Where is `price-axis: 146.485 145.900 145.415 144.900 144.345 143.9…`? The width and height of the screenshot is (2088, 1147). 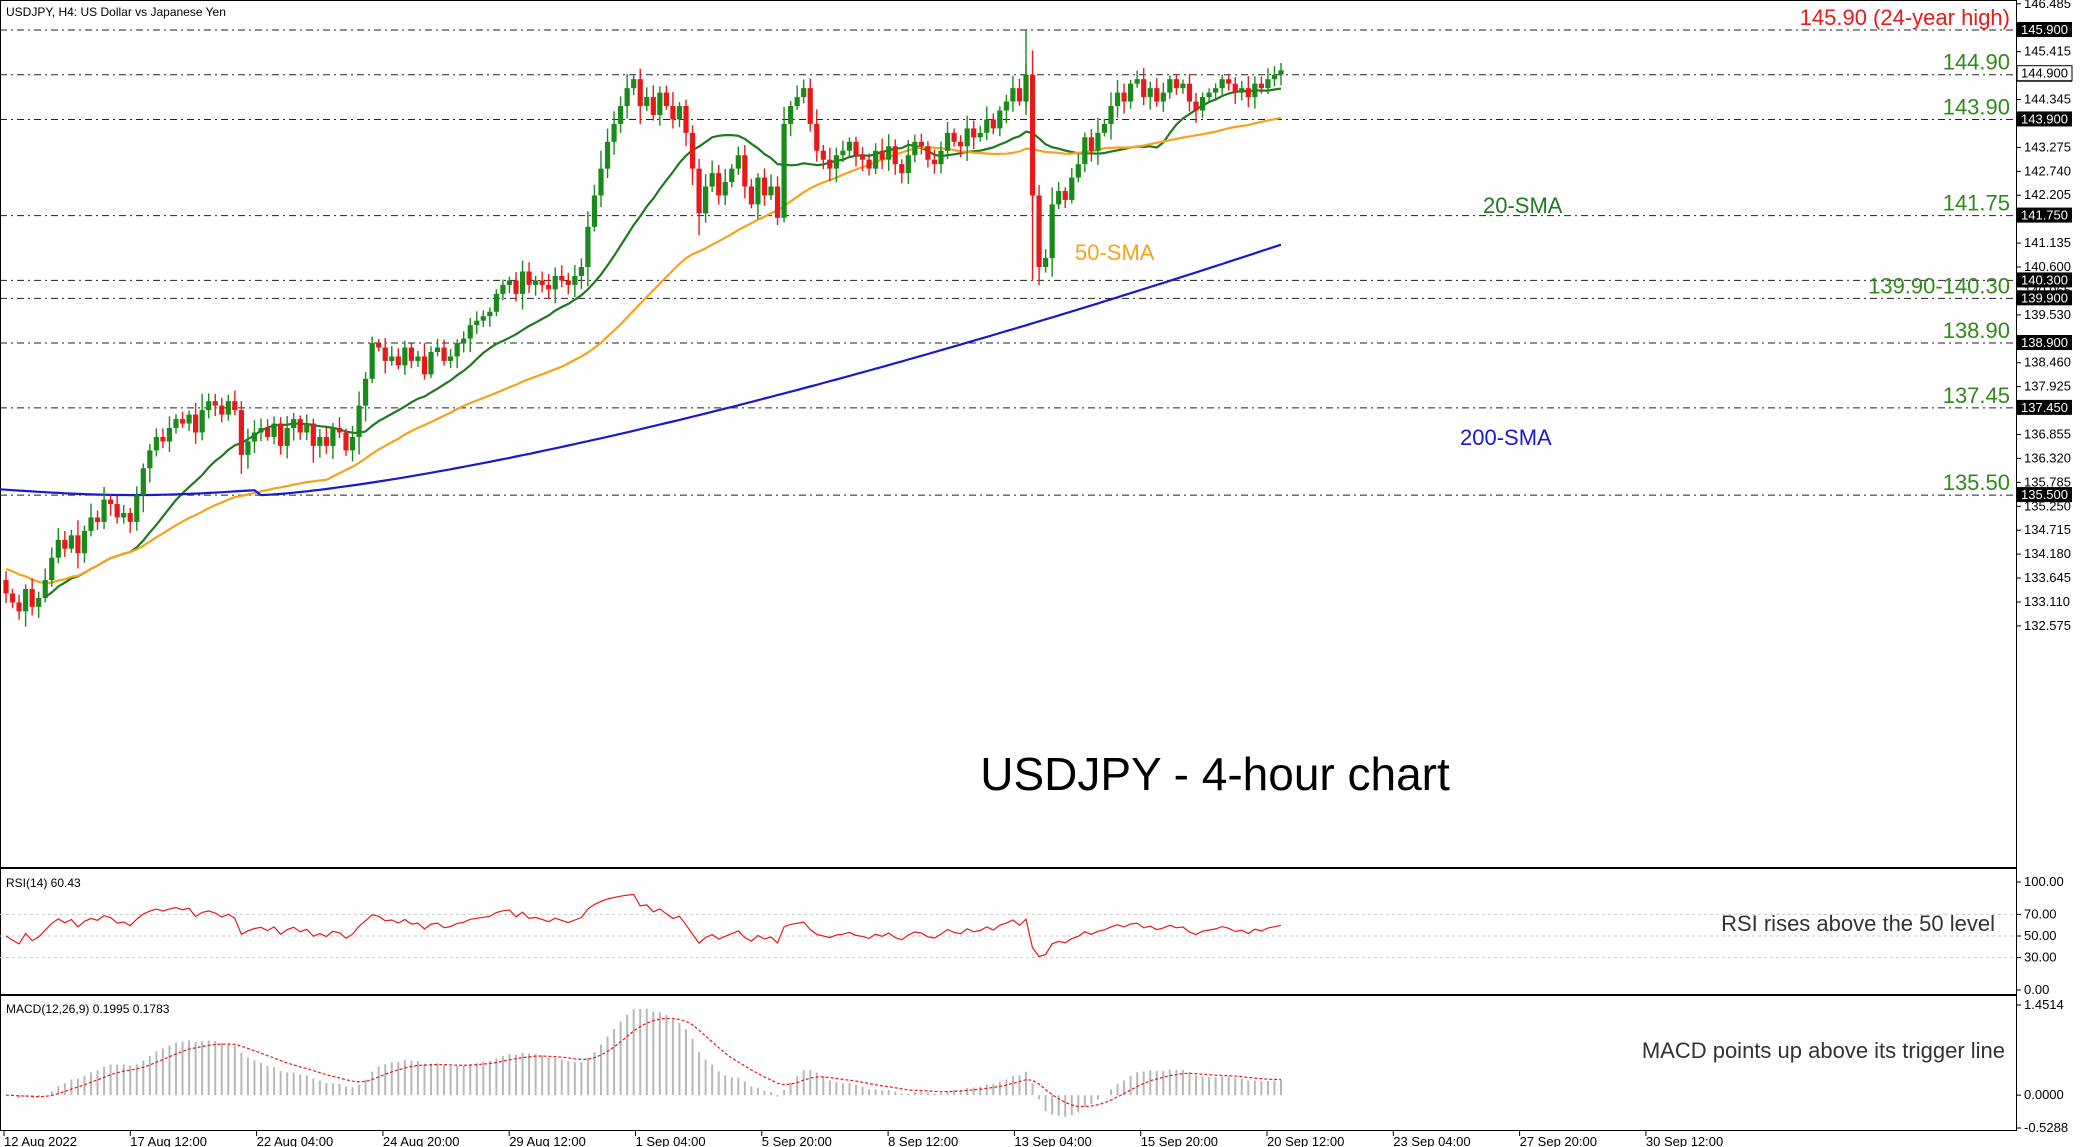
price-axis: 146.485 145.900 145.415 144.900 144.345 143.9… is located at coordinates (2044, 567).